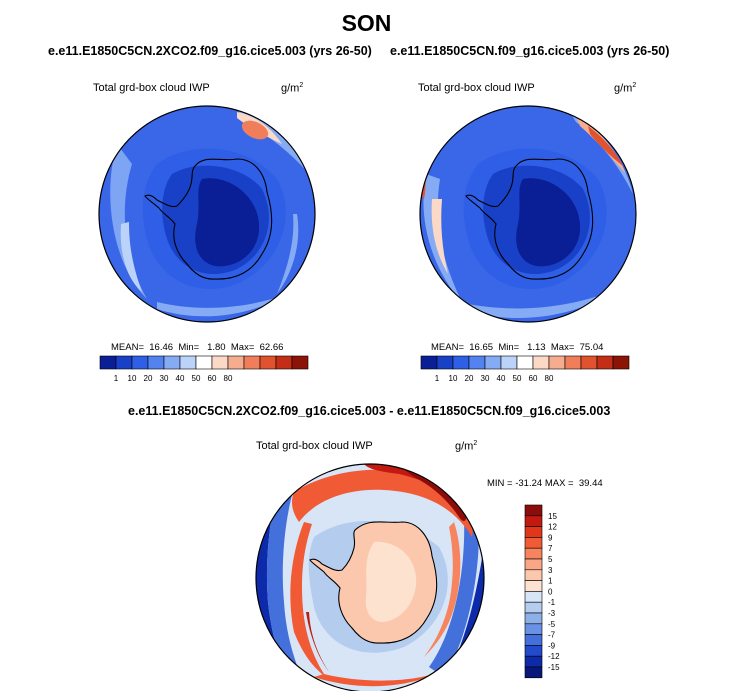 The width and height of the screenshot is (733, 691). What do you see at coordinates (552, 602) in the screenshot?
I see `panel3-colorbar-label: -1` at bounding box center [552, 602].